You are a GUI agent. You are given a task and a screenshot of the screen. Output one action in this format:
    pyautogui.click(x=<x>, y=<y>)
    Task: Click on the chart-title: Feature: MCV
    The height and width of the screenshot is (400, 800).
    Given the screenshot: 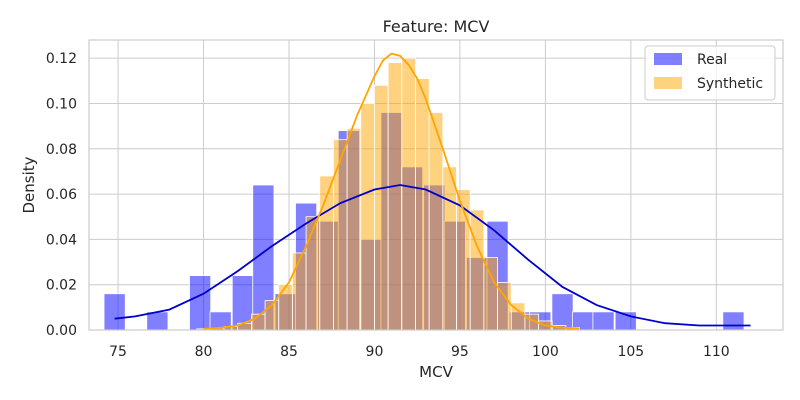 What is the action you would take?
    pyautogui.click(x=436, y=26)
    